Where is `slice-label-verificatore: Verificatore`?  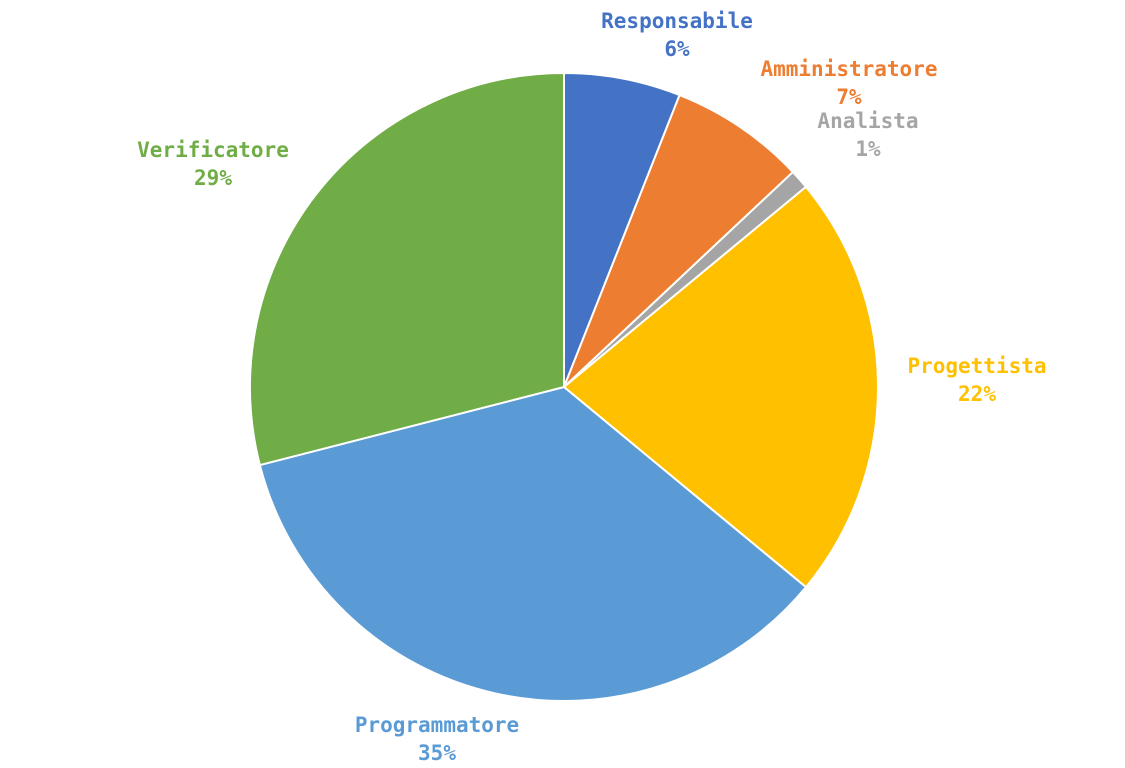 slice-label-verificatore: Verificatore is located at coordinates (213, 150).